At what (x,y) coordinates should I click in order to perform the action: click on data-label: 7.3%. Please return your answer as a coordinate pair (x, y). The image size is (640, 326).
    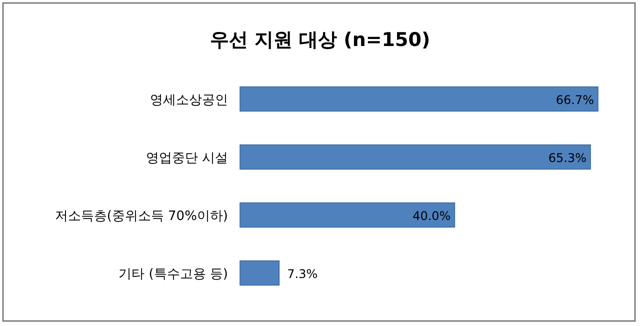
    Looking at the image, I should click on (302, 274).